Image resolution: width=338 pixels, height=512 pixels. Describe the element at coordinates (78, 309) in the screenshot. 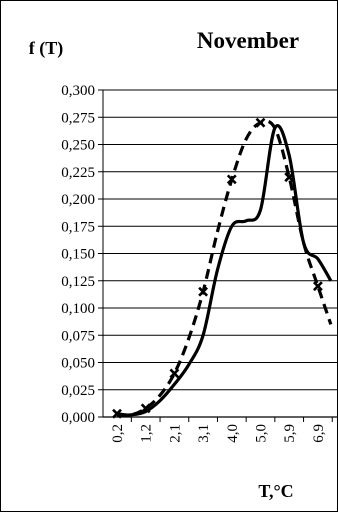

I see `y-tick-label: 0,100` at that location.